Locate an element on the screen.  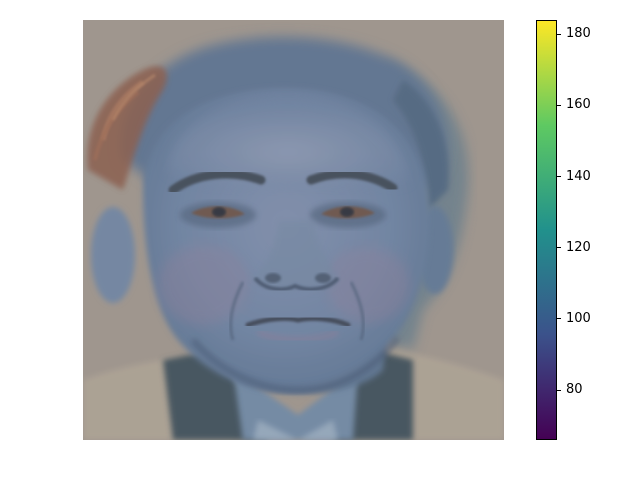
mouth is located at coordinates (298, 321).